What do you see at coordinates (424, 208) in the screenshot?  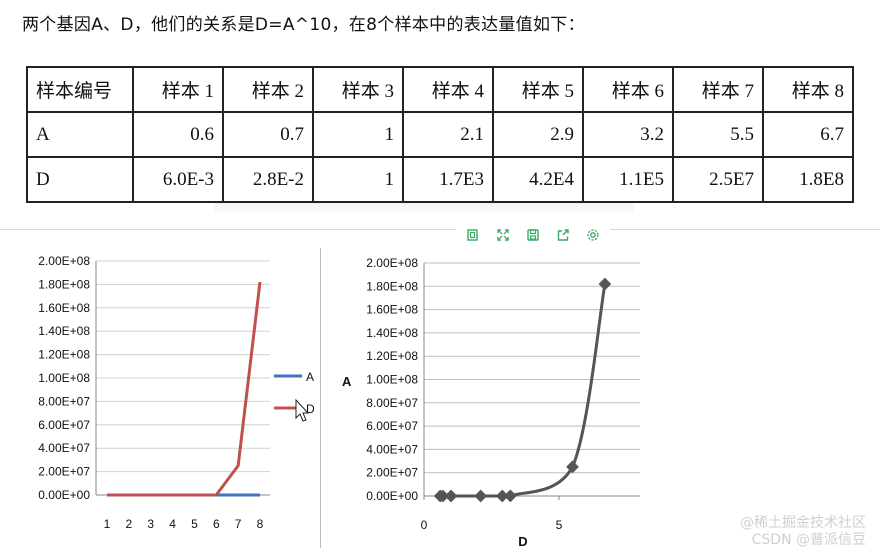 I see `faded-caption-strip` at bounding box center [424, 208].